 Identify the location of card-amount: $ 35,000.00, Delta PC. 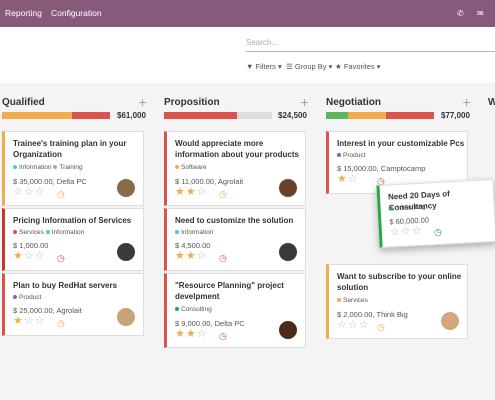
(50, 181).